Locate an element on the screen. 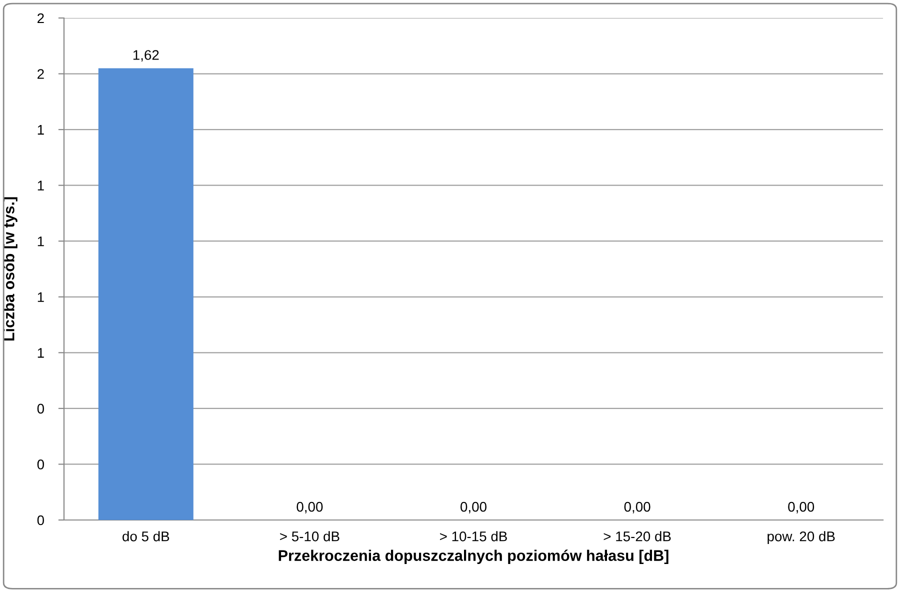 This screenshot has height=591, width=900. y-axis-title: Liczba osób [w tys.] is located at coordinates (10, 269).